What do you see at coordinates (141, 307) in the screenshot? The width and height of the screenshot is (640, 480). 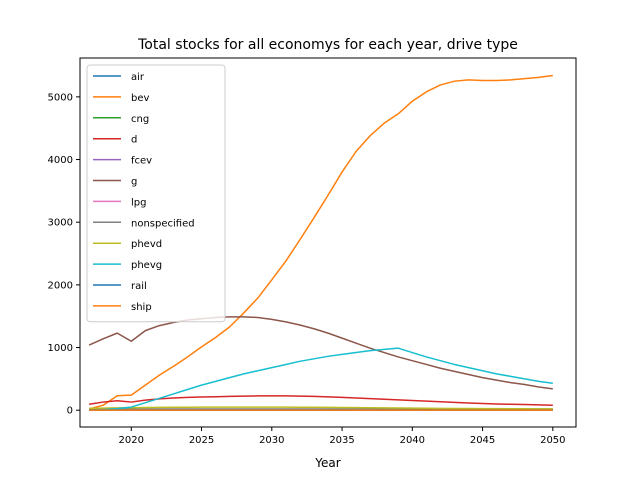 I see `legend-label-ship: ship` at bounding box center [141, 307].